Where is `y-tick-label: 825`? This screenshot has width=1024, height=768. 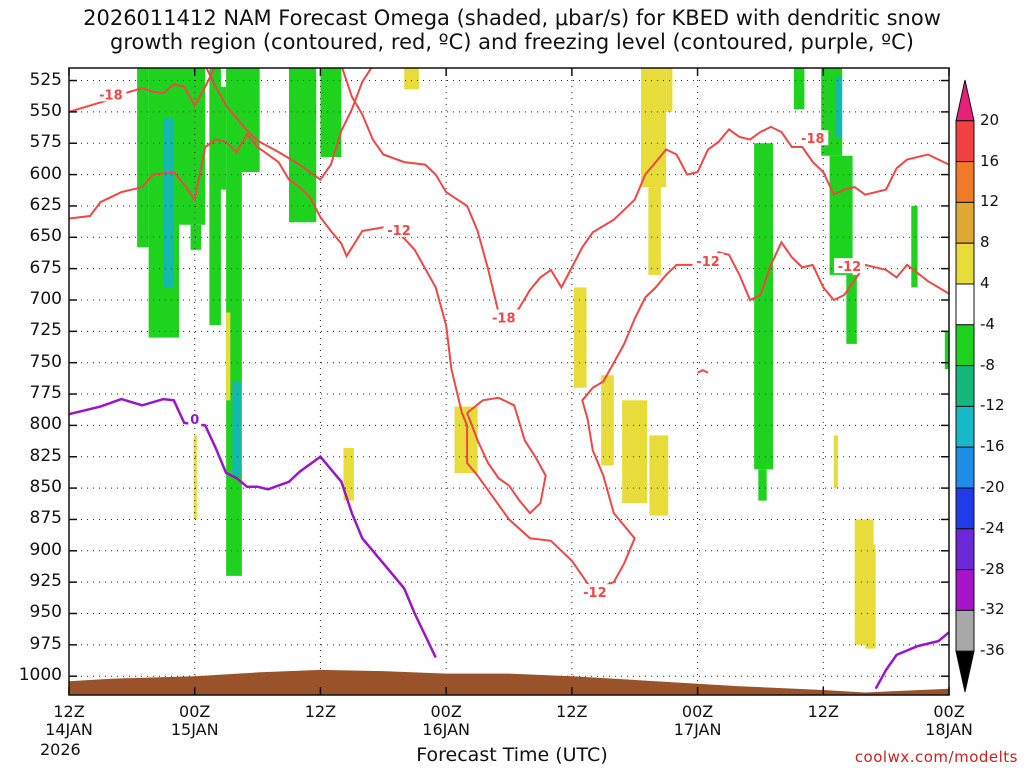
y-tick-label: 825 is located at coordinates (45, 455).